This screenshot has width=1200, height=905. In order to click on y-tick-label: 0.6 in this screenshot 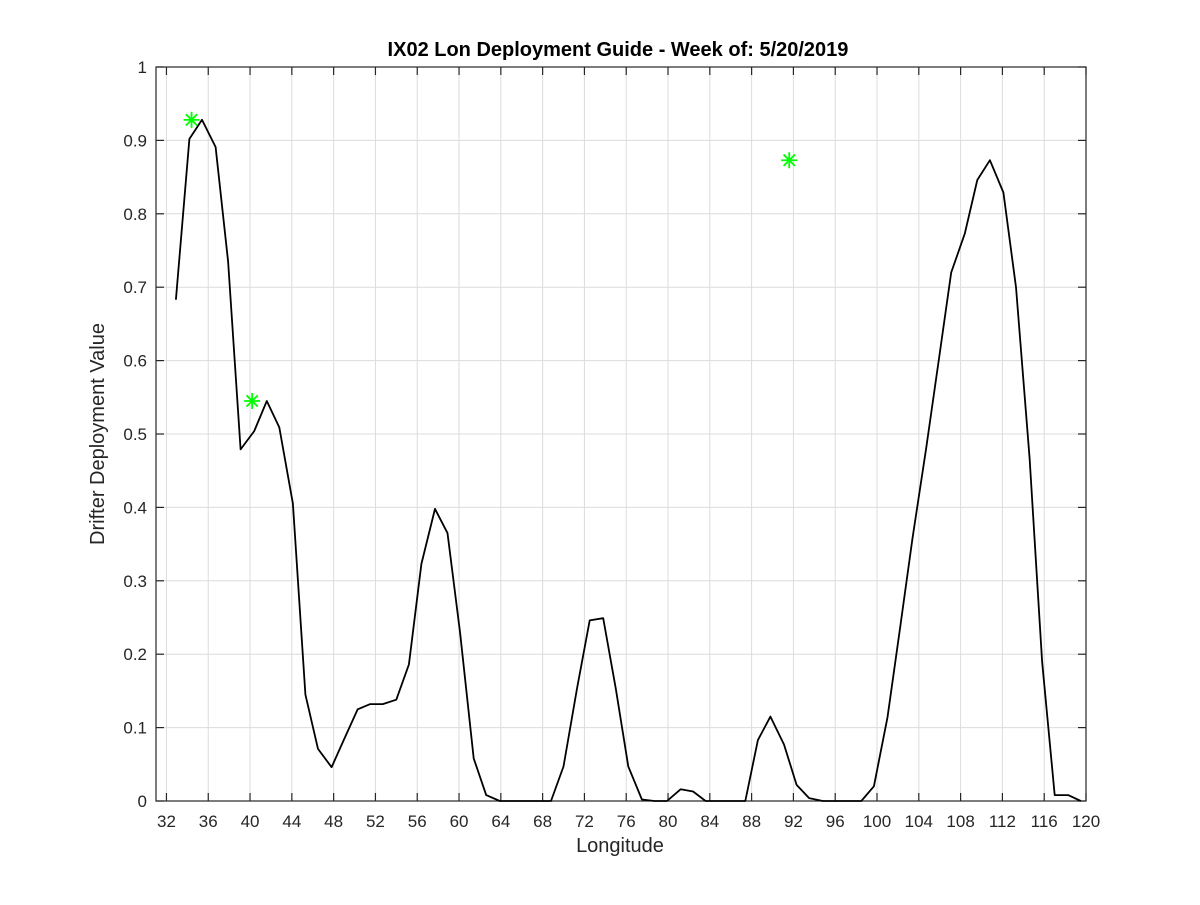, I will do `click(135, 361)`.